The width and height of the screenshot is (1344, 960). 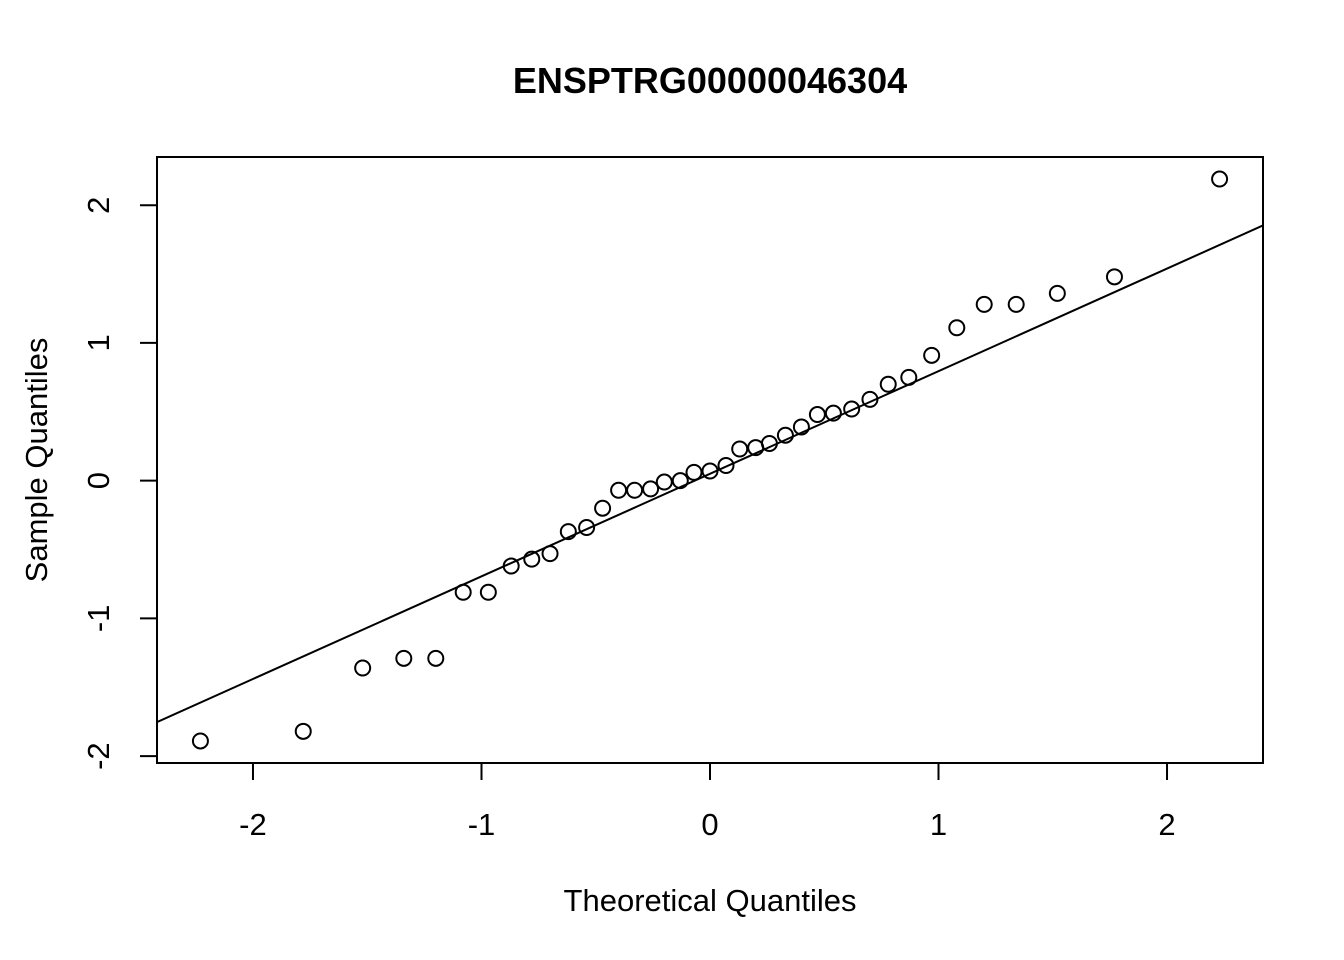 I want to click on y-tick-label: -2, so click(x=98, y=756).